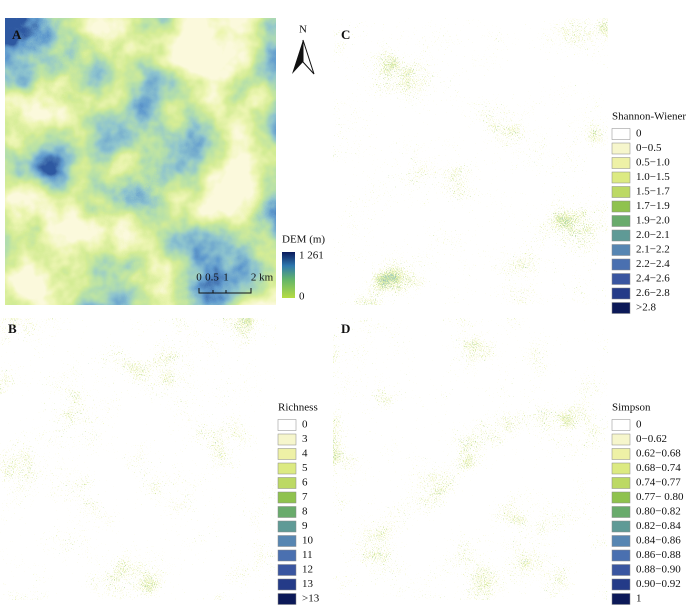  Describe the element at coordinates (17, 34) in the screenshot. I see `panel-label: A` at that location.